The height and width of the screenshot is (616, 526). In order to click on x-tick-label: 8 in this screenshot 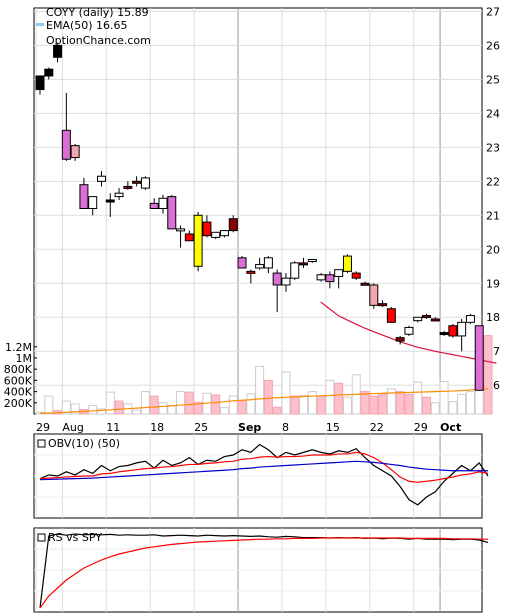, I will do `click(285, 427)`.